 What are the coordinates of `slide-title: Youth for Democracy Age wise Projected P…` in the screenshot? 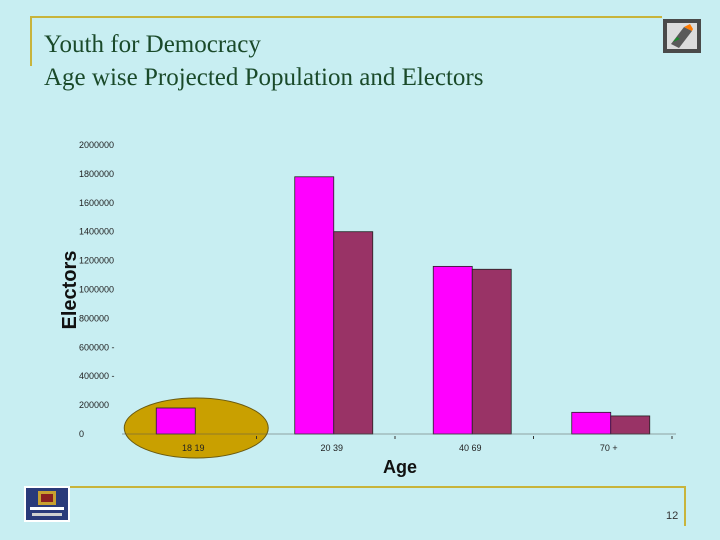 It's located at (263, 61).